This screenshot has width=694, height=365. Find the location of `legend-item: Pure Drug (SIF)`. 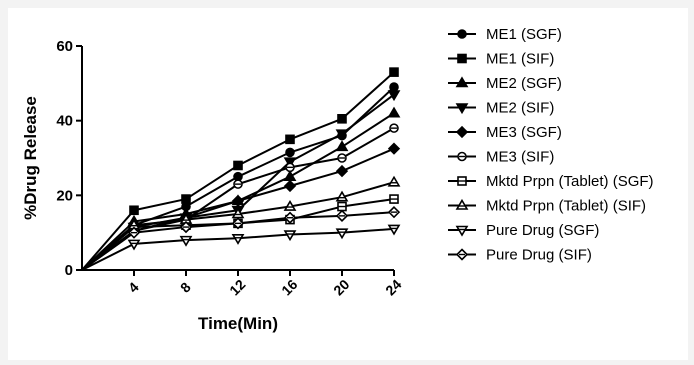

legend-item: Pure Drug (SIF) is located at coordinates (520, 255).